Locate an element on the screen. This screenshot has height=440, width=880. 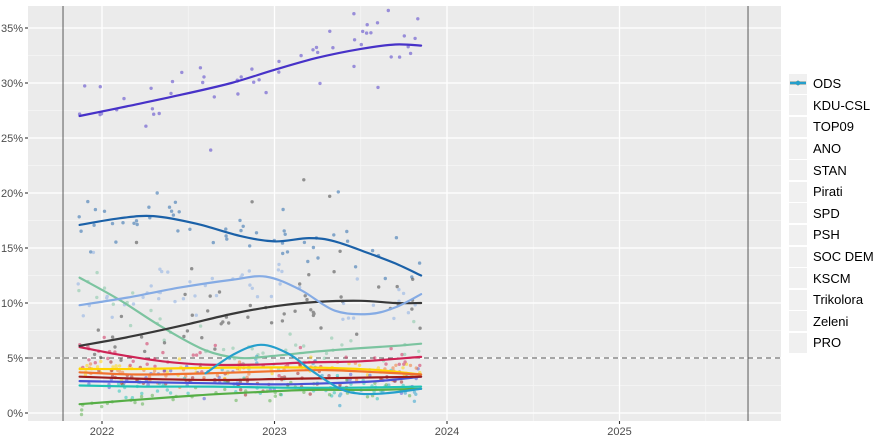
legend-label: Zeleni is located at coordinates (831, 321).